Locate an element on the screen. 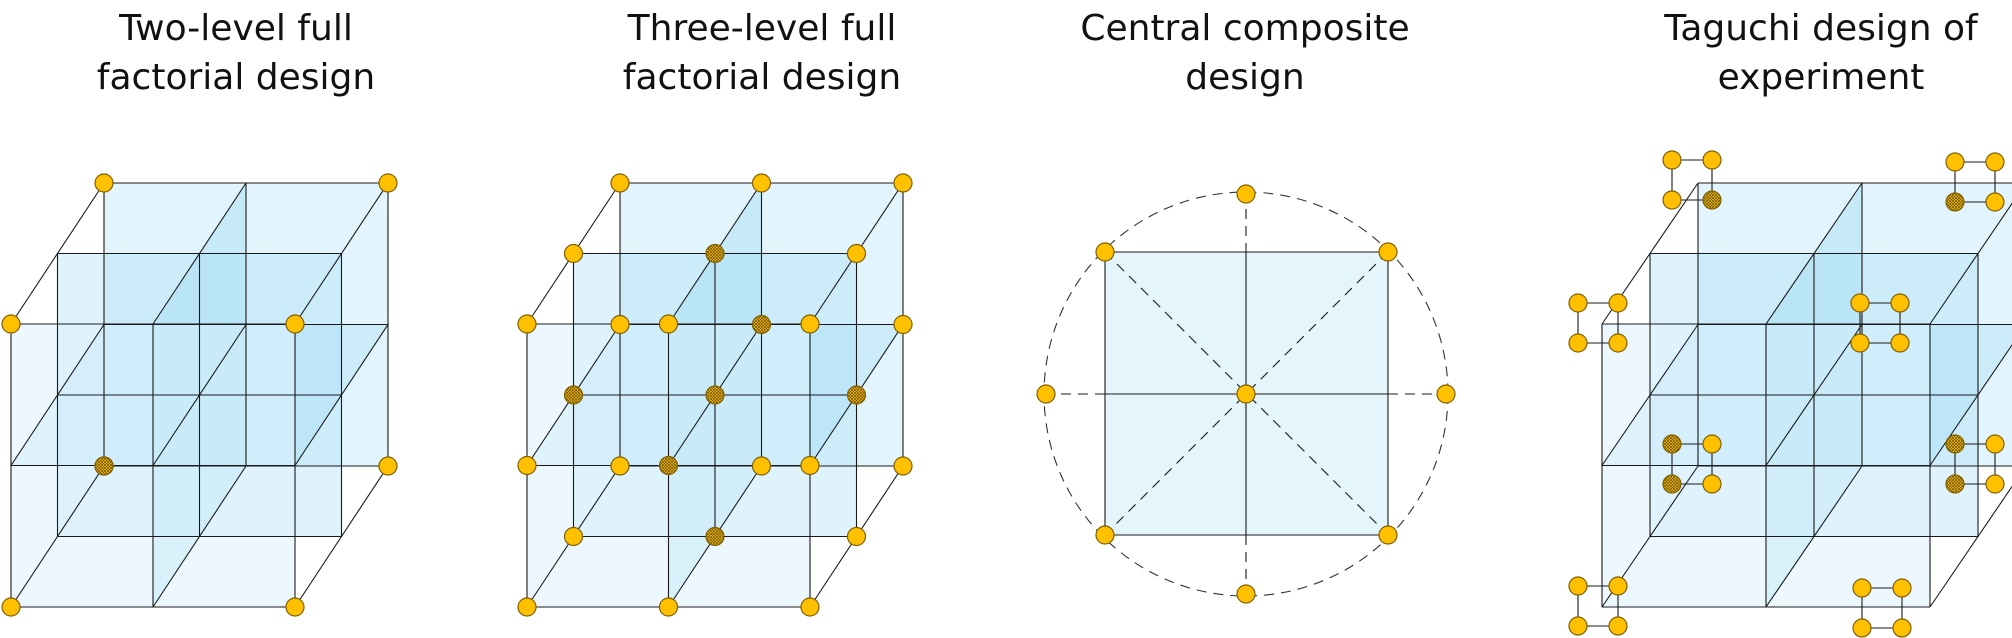 The image size is (2012, 638). central-composite-diagram is located at coordinates (1246, 394).